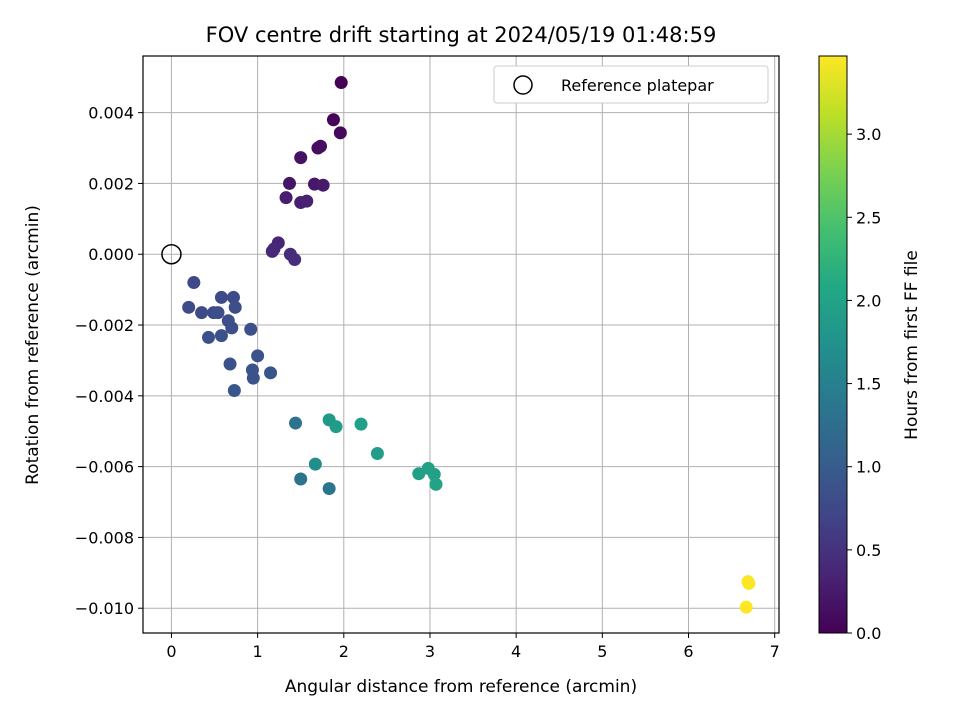  Describe the element at coordinates (516, 651) in the screenshot. I see `x-tick-label: 4` at that location.